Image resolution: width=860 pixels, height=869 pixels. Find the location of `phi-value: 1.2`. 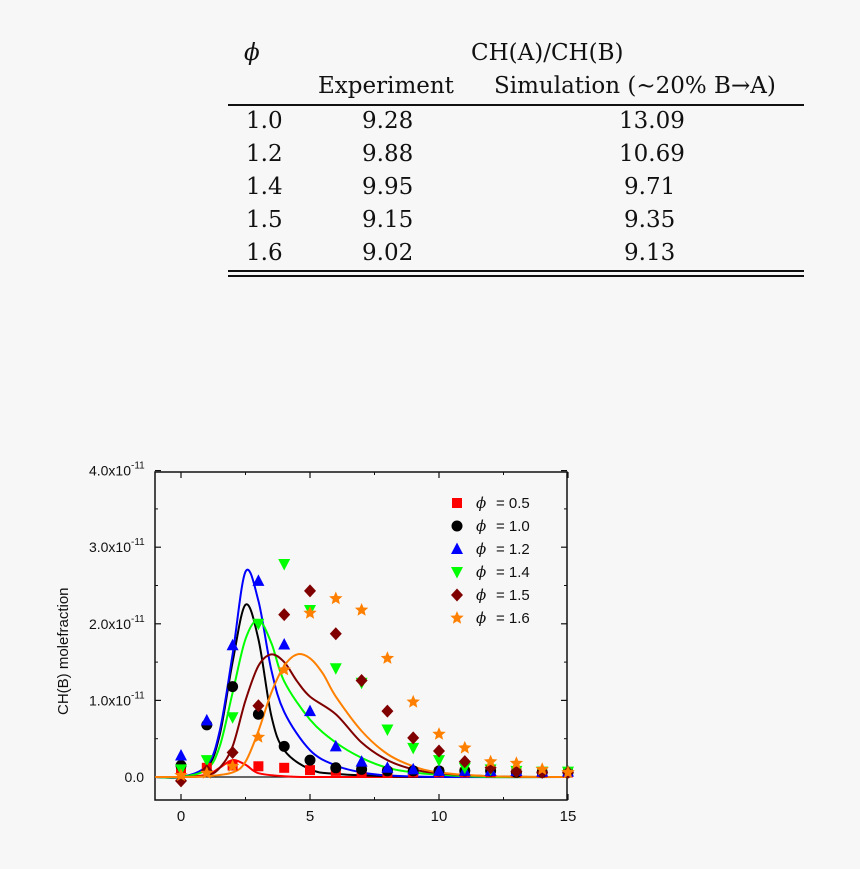

phi-value: 1.2 is located at coordinates (264, 154).